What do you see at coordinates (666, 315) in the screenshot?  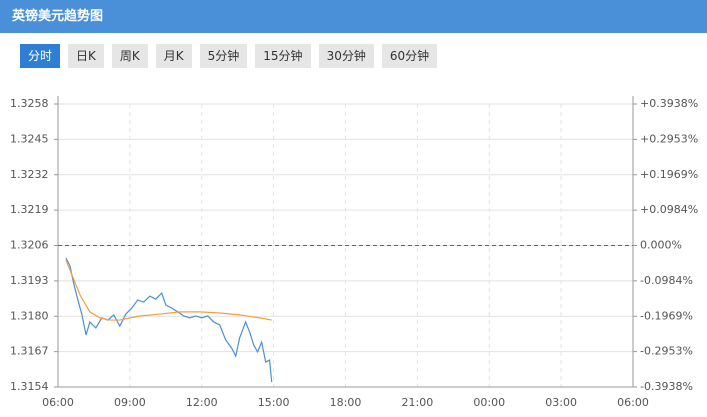 I see `y2-tick-label: -0.1969%` at bounding box center [666, 315].